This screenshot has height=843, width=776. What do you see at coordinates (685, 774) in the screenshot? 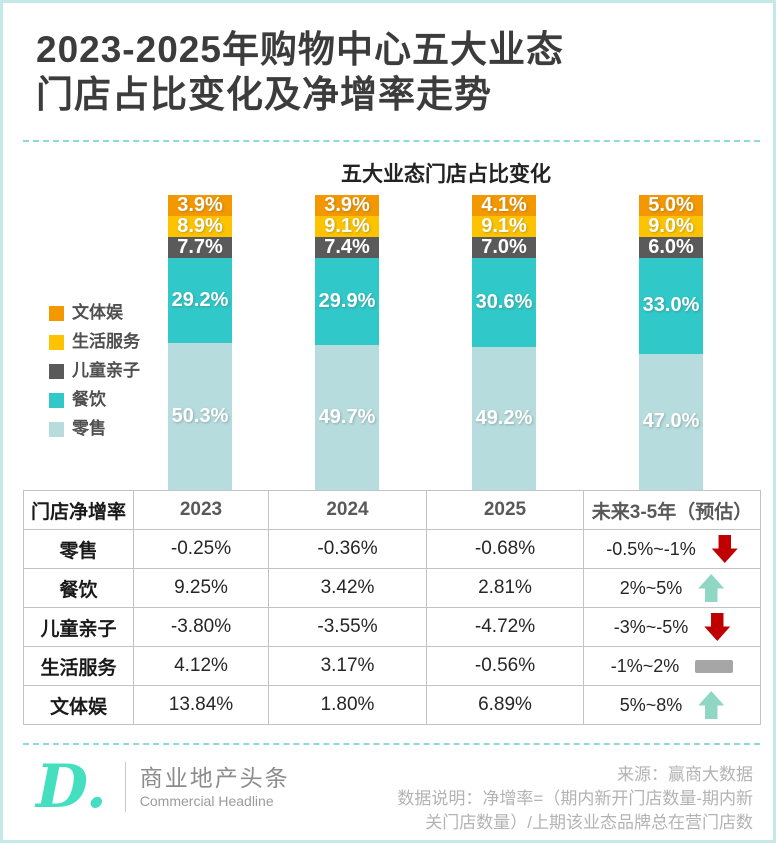
I see `source-line1: 来源：赢商大数据` at bounding box center [685, 774].